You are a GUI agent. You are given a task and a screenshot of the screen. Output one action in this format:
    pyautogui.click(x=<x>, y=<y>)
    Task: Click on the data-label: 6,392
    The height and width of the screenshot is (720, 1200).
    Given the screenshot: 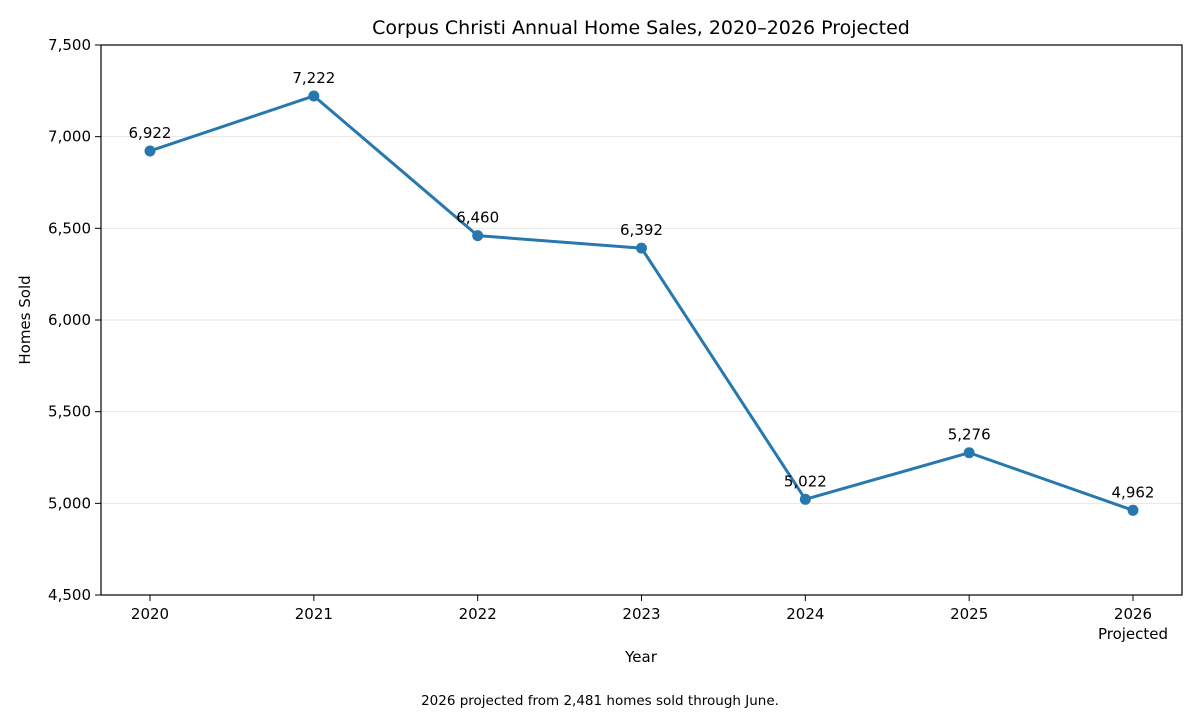 What is the action you would take?
    pyautogui.click(x=641, y=230)
    